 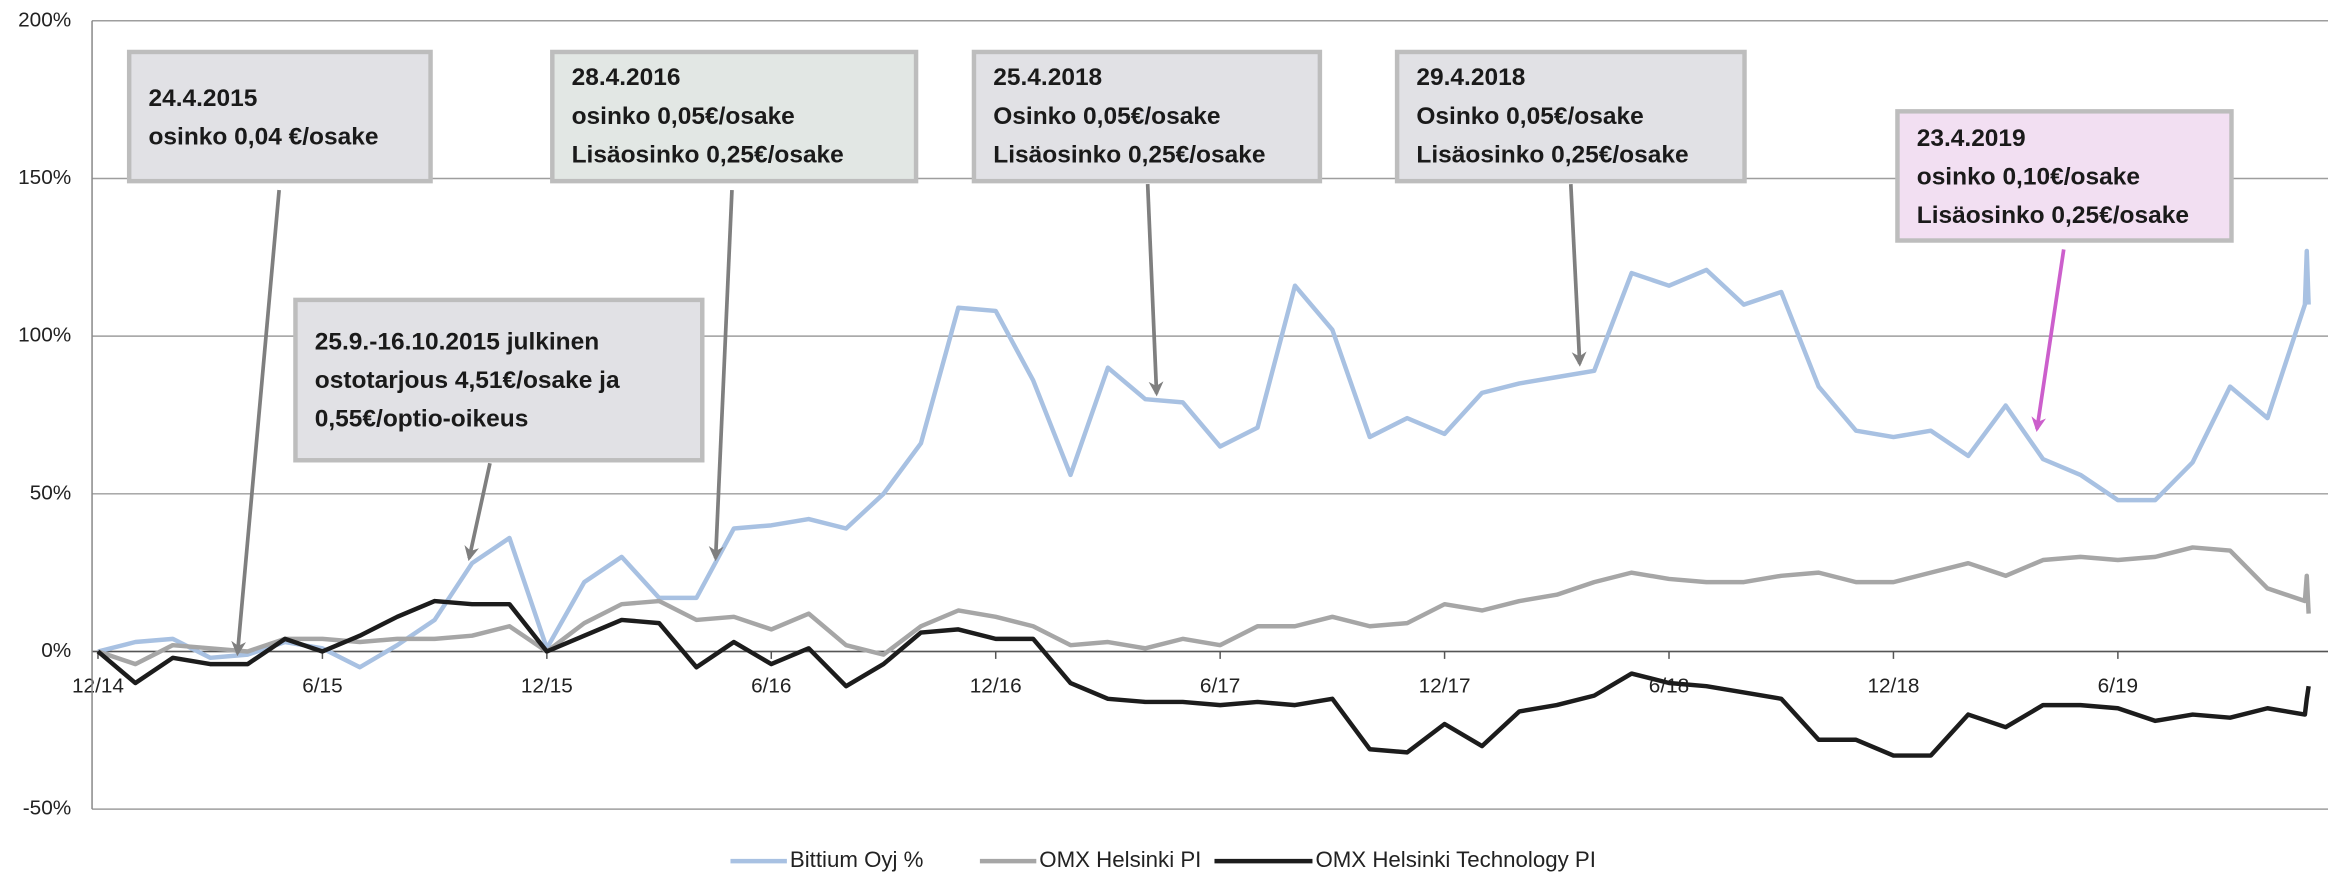 I want to click on y-tick-label: 0%, so click(x=56, y=650).